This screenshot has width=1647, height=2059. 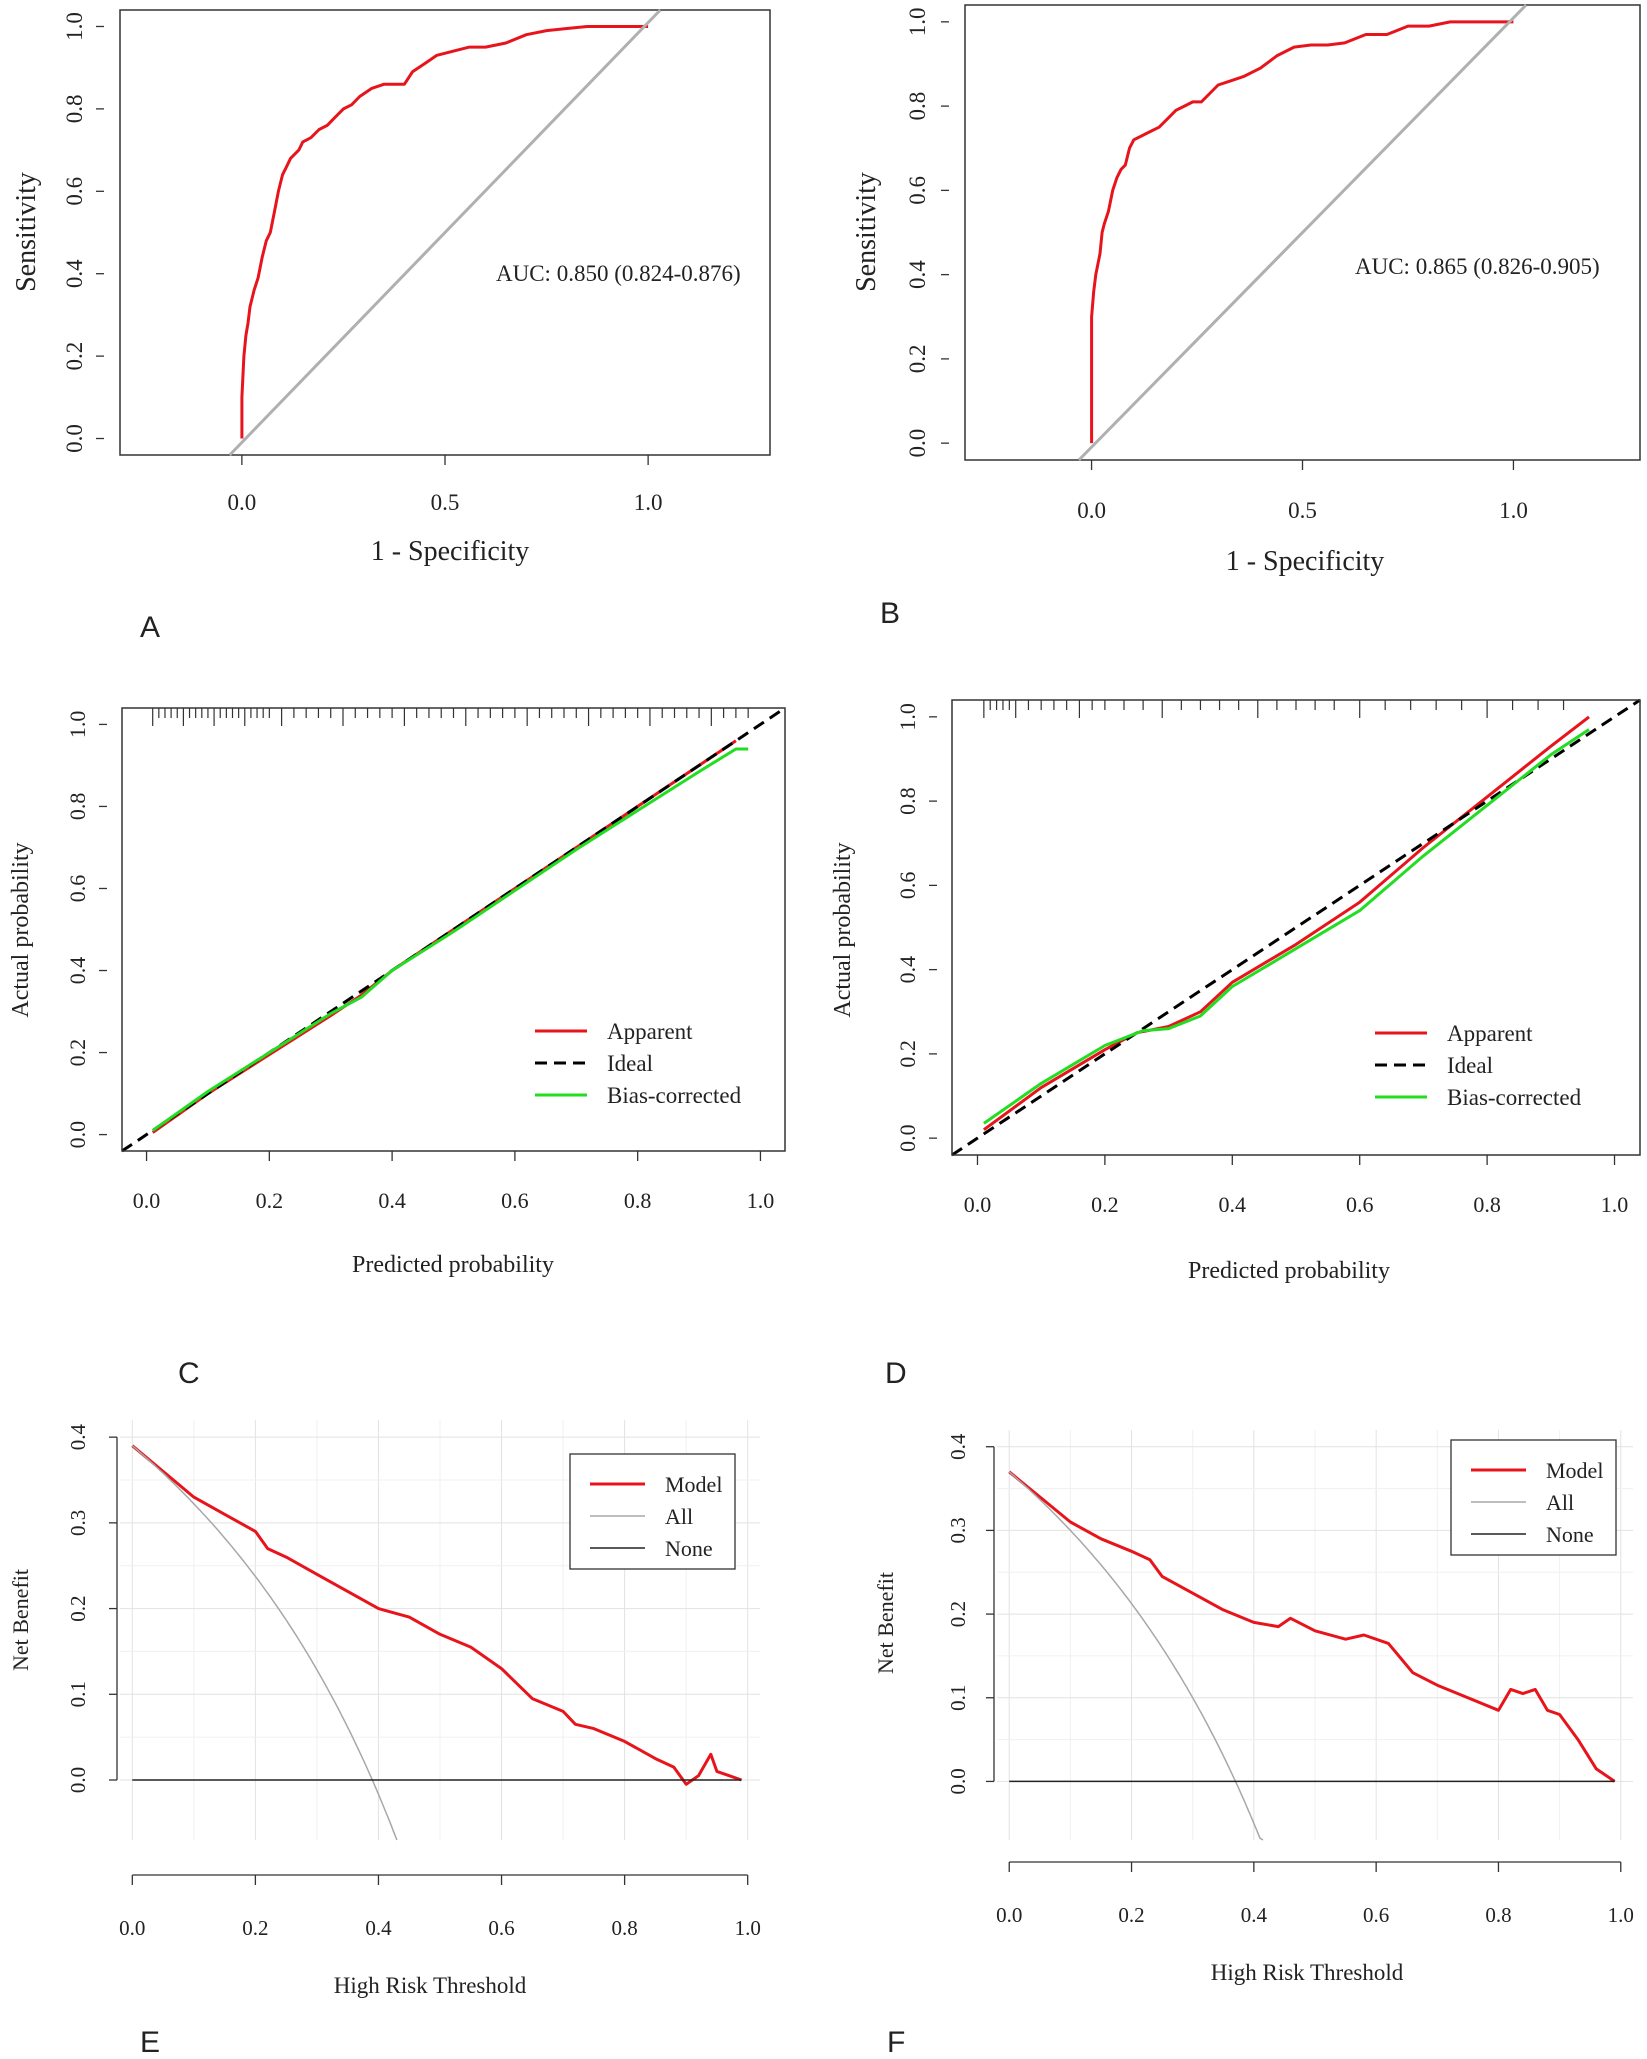 I want to click on y-axis-label: Sensitivity, so click(x=866, y=232).